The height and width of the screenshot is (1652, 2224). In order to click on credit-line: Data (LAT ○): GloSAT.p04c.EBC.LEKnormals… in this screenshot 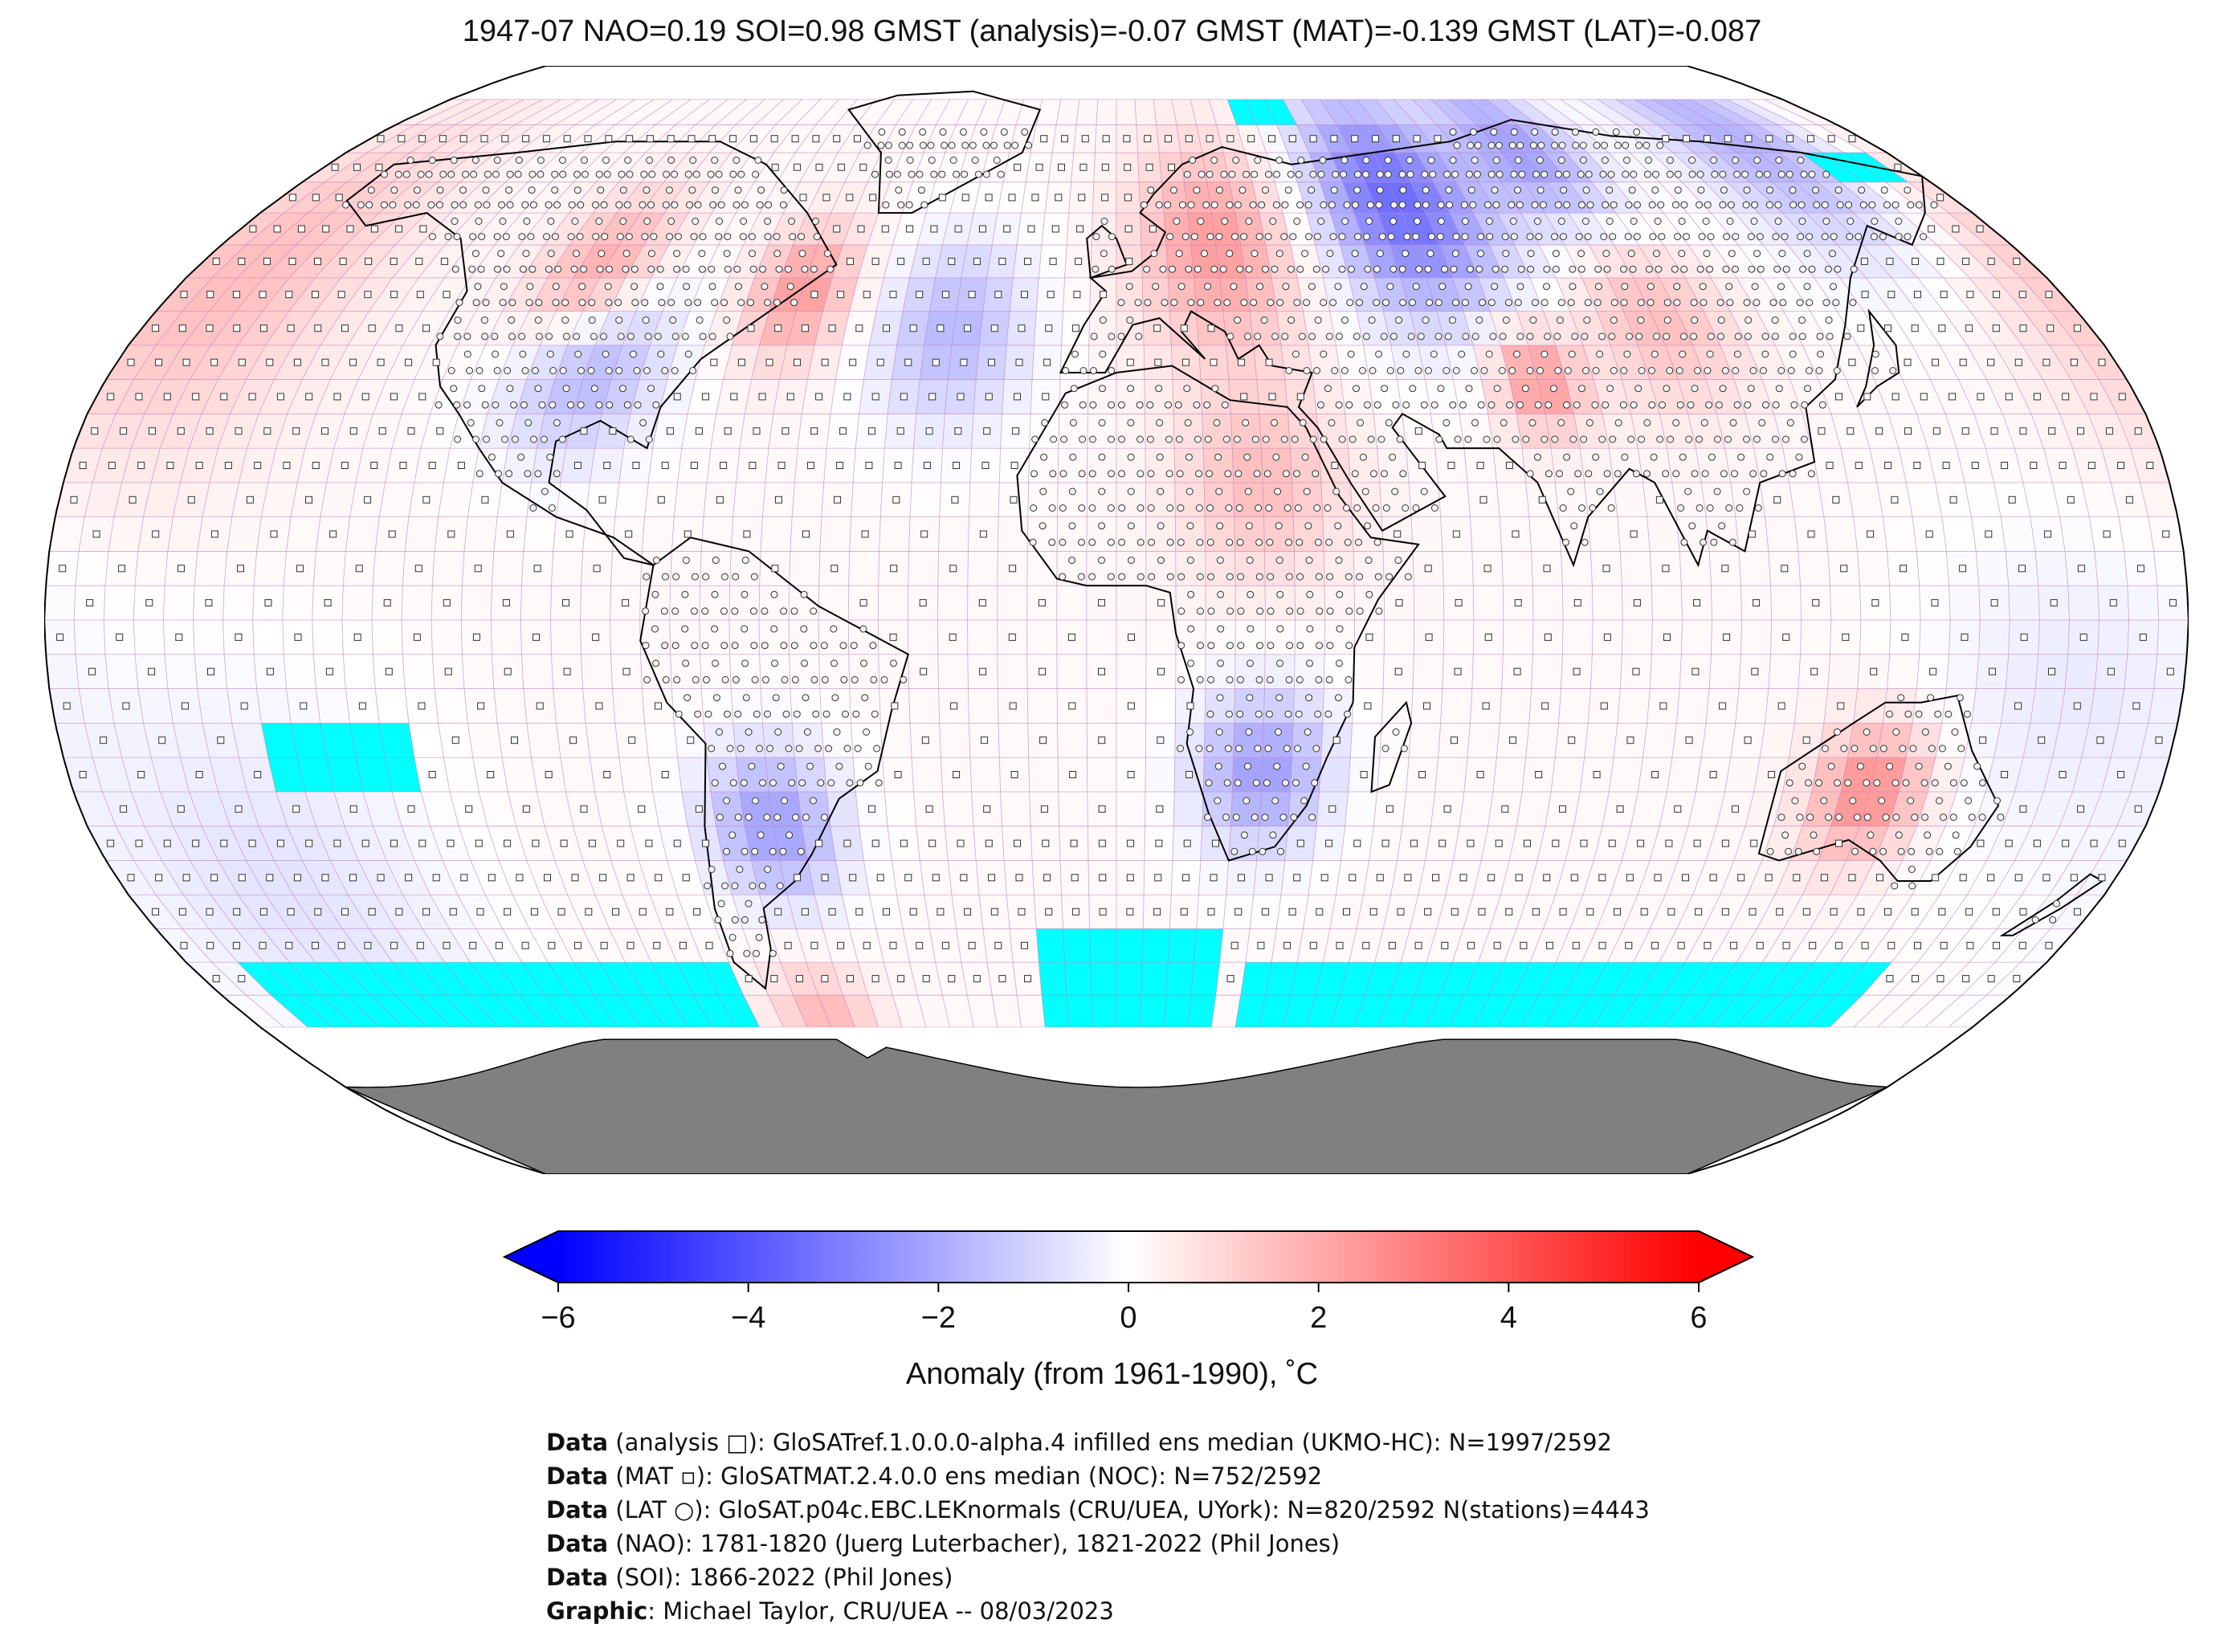, I will do `click(1098, 1510)`.